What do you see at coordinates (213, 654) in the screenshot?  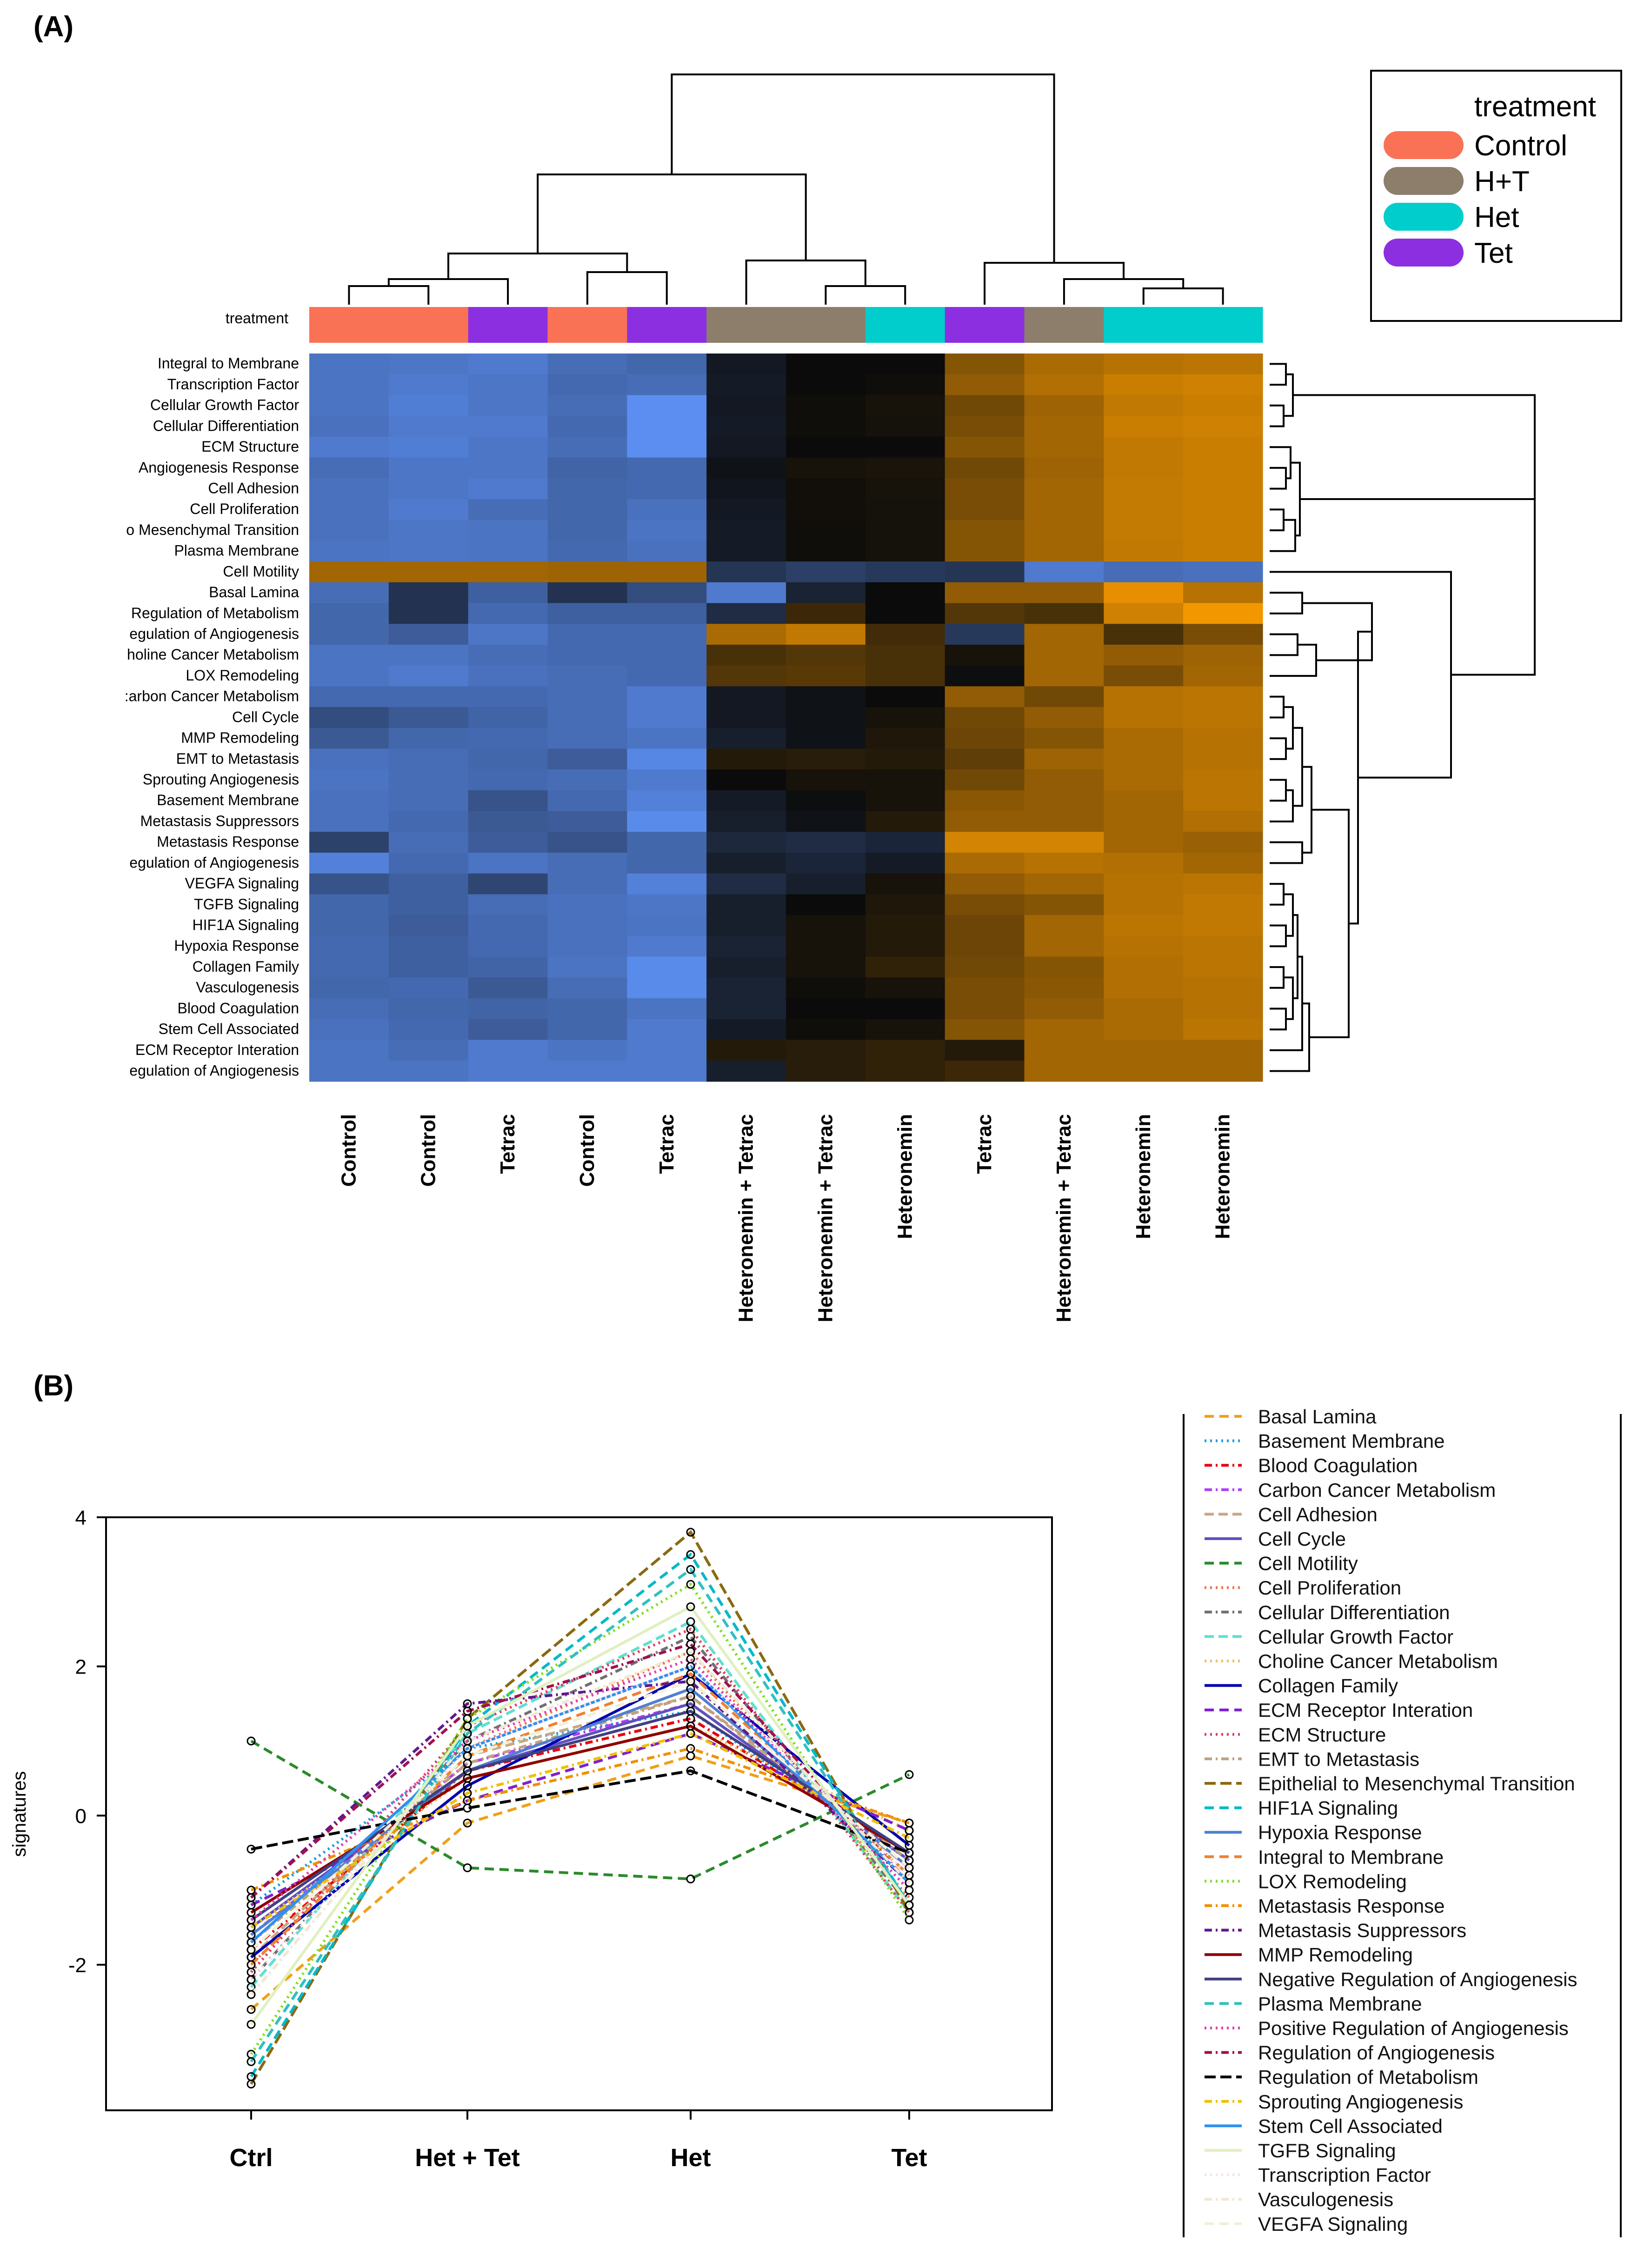 I see `heatmap-row-label: holine Cancer Metabolism` at bounding box center [213, 654].